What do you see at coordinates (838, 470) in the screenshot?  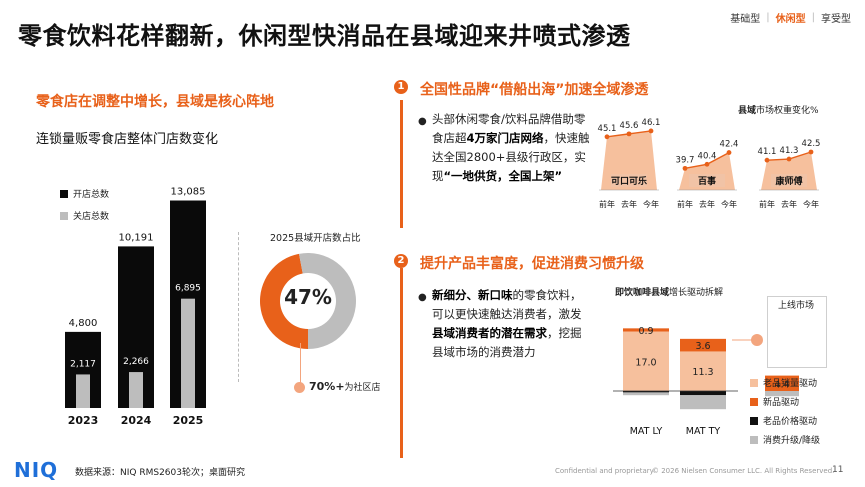 I see `page-number: 11` at bounding box center [838, 470].